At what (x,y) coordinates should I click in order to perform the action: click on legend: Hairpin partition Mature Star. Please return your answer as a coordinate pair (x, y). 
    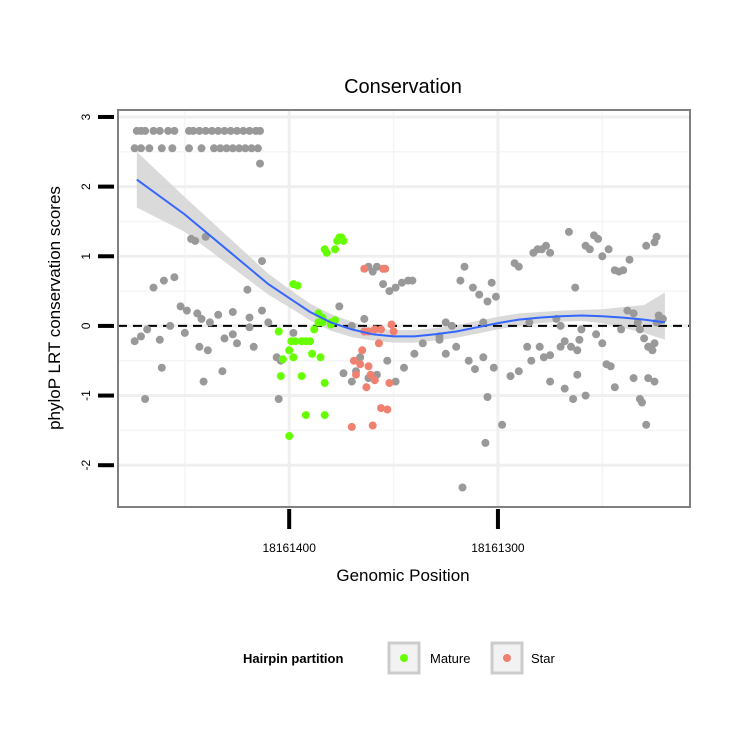
    Looking at the image, I should click on (399, 658).